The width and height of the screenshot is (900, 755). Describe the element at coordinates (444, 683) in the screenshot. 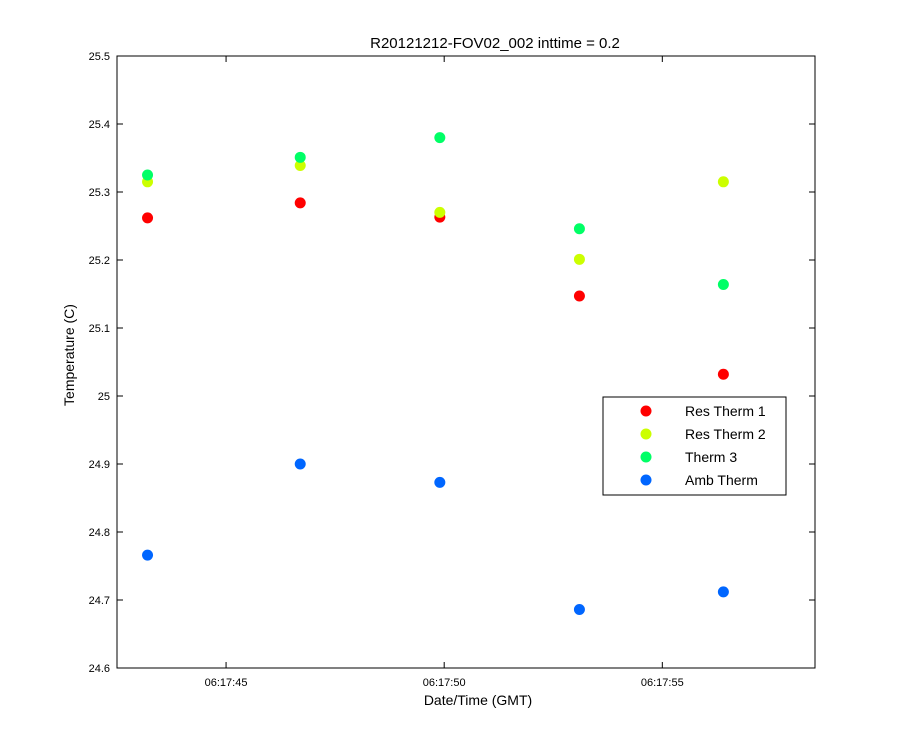

I see `x-tick-label: 06:17:50` at that location.